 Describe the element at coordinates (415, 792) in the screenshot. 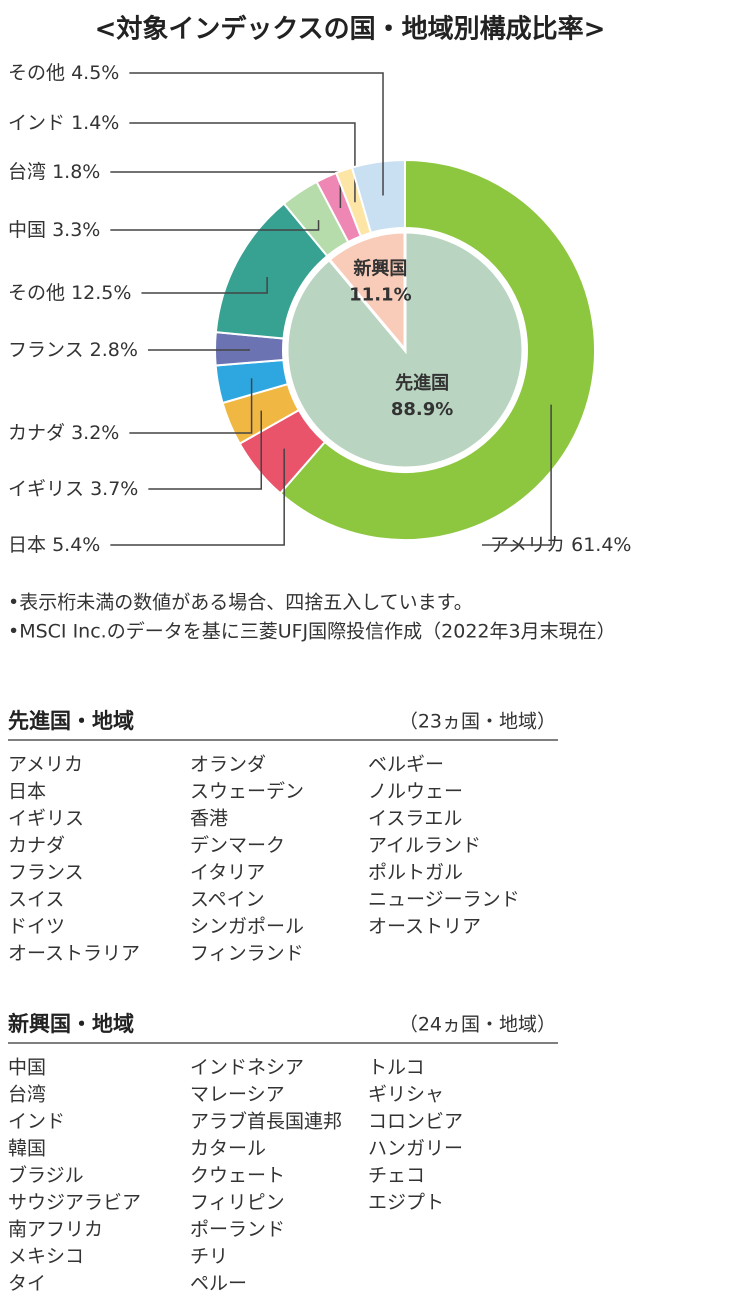

I see `country: ノルウェー` at that location.